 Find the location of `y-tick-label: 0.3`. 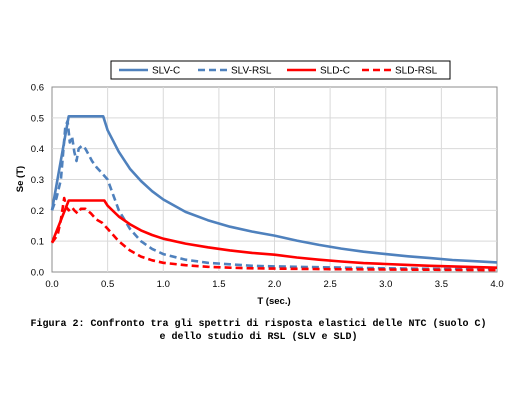

y-tick-label: 0.3 is located at coordinates (37, 180).